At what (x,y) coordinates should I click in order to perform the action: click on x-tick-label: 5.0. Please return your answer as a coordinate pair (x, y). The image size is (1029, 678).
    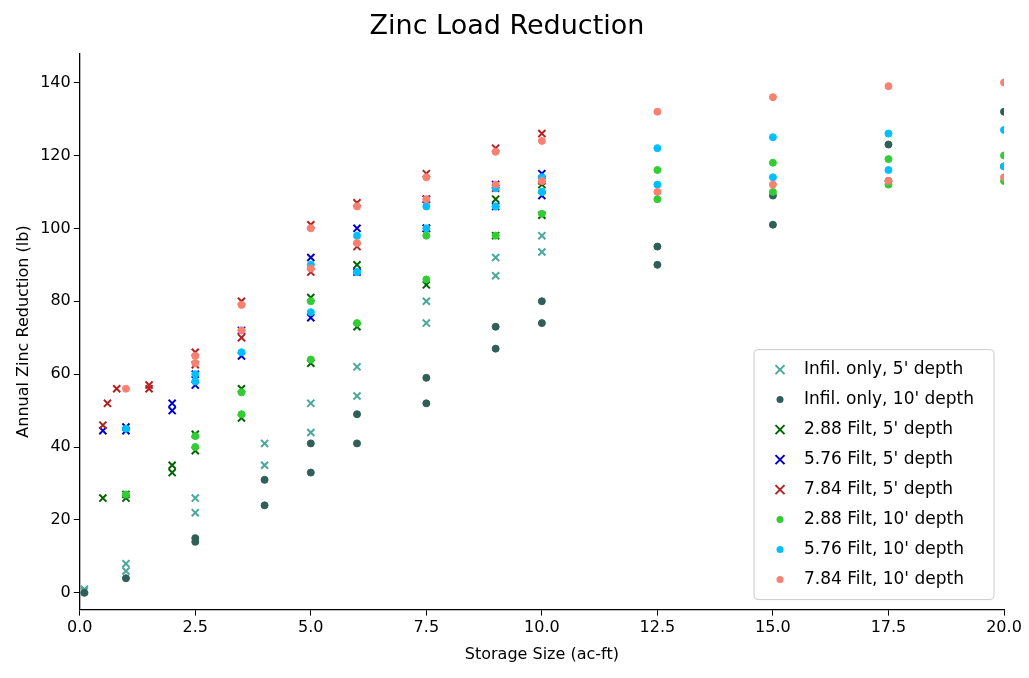
    Looking at the image, I should click on (311, 627).